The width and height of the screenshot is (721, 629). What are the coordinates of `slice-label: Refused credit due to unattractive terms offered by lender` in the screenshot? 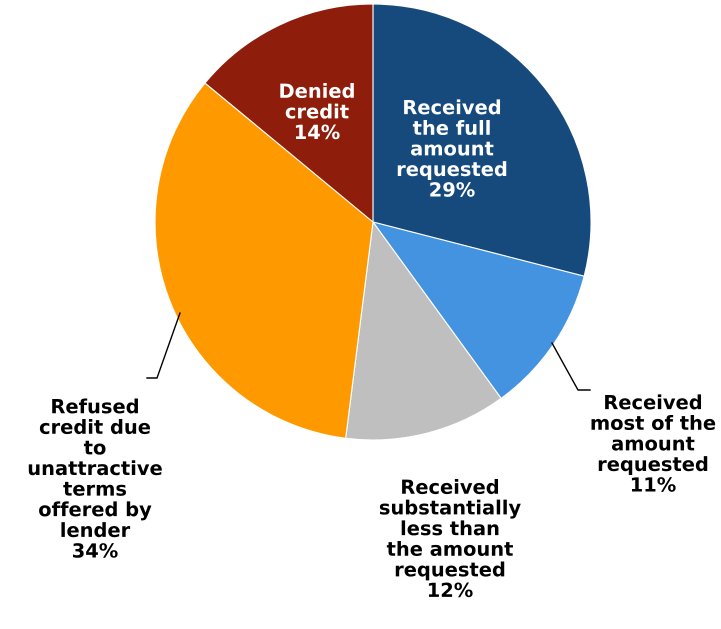 It's located at (95, 468).